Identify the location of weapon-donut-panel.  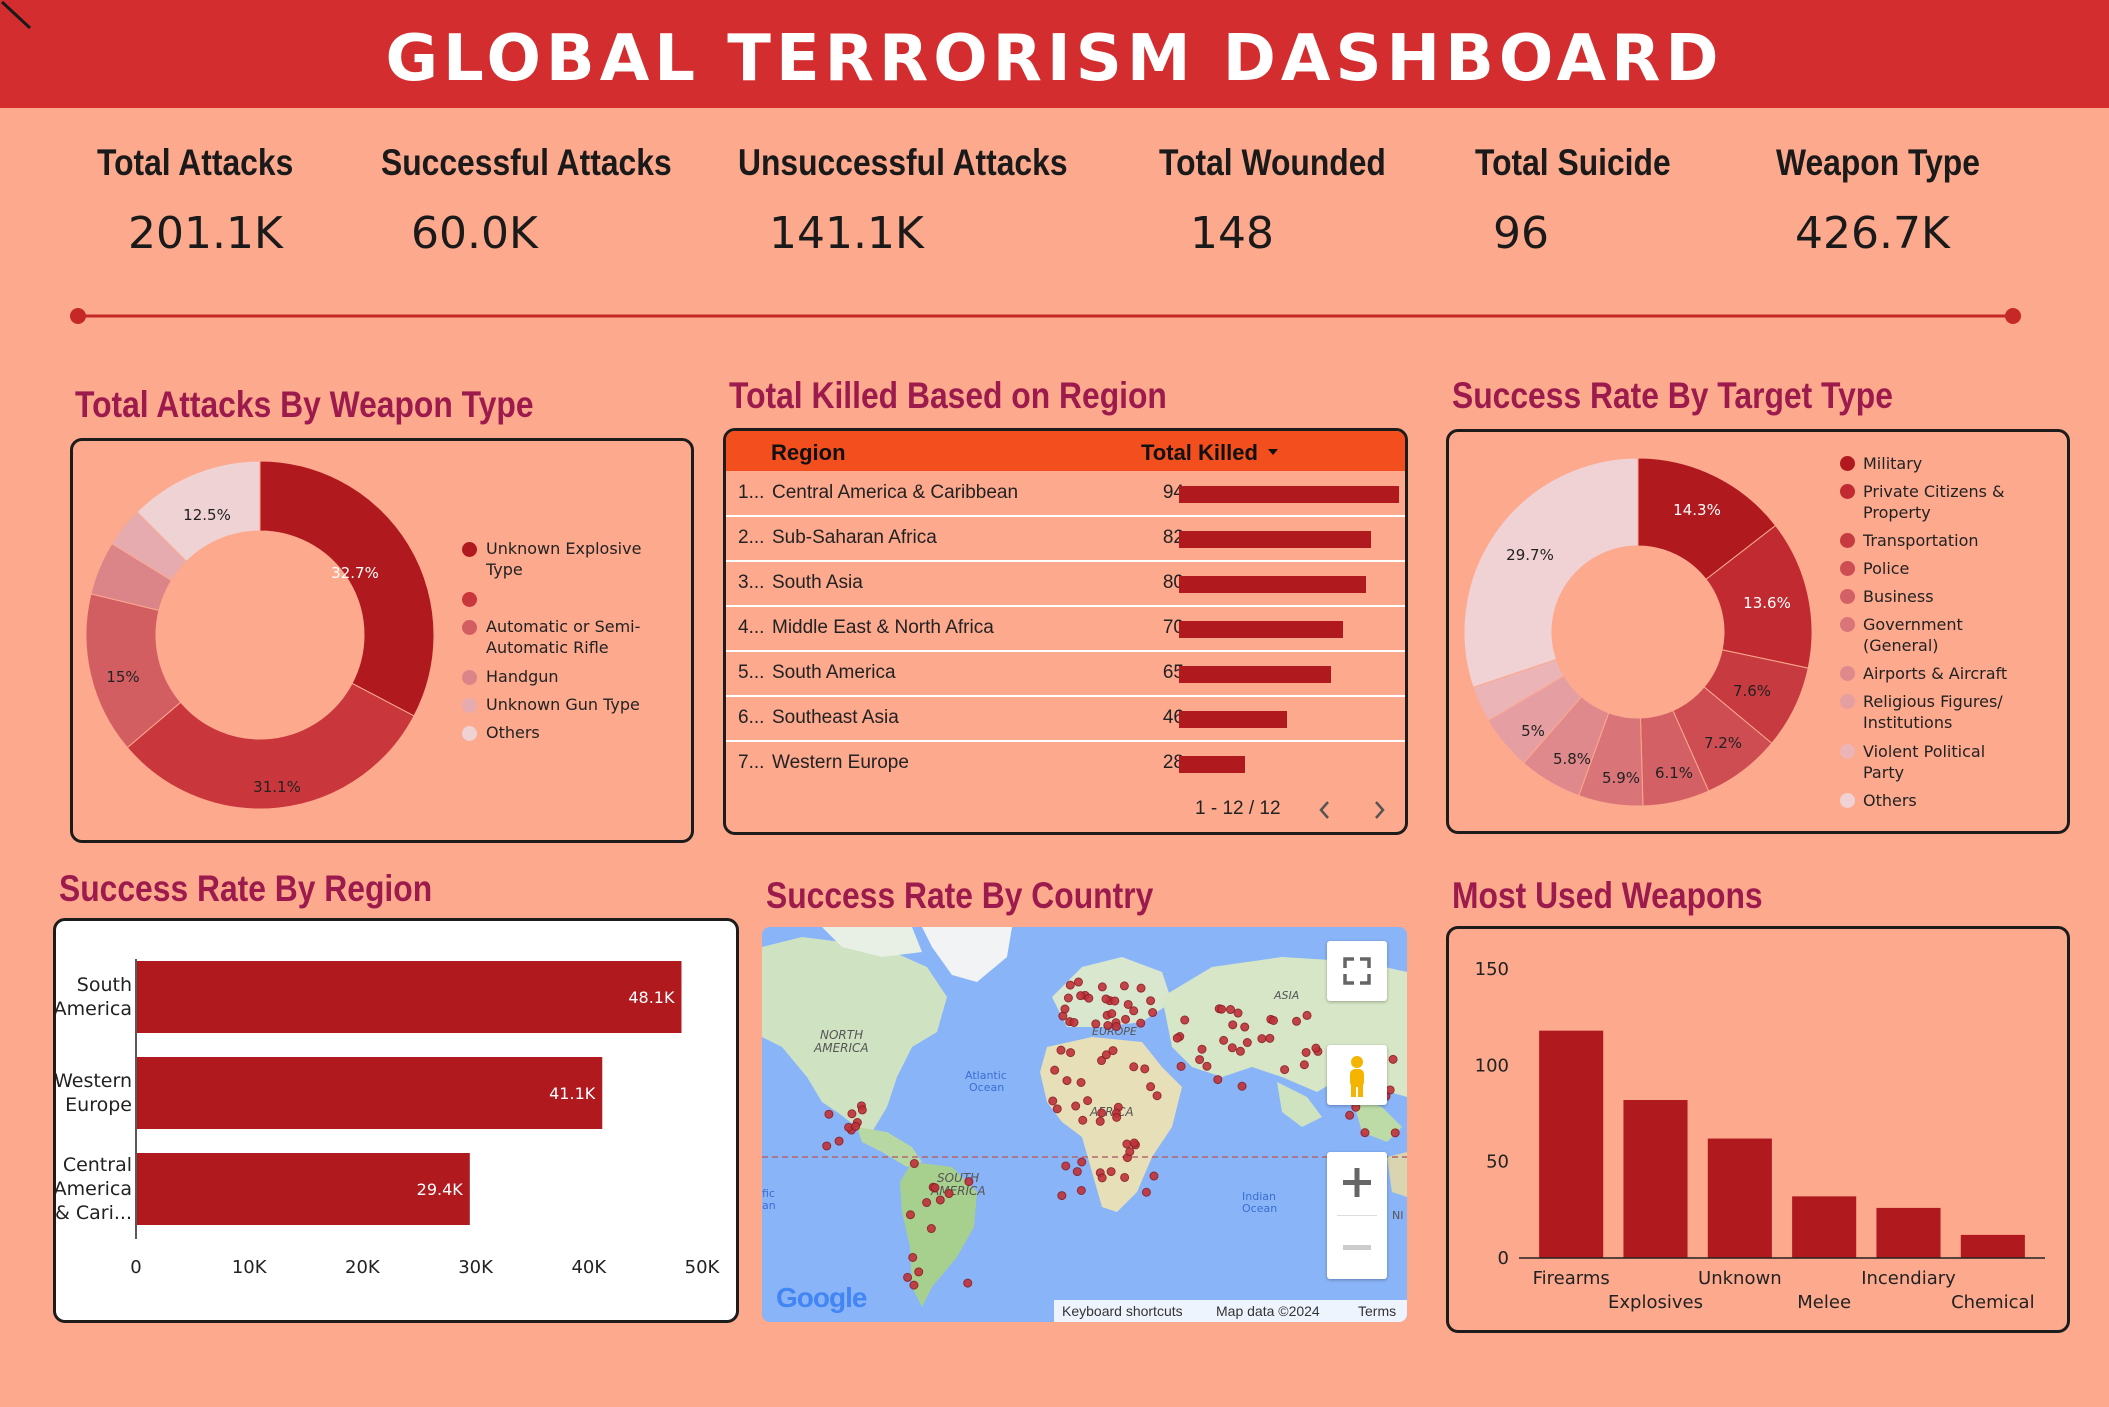
(382, 640).